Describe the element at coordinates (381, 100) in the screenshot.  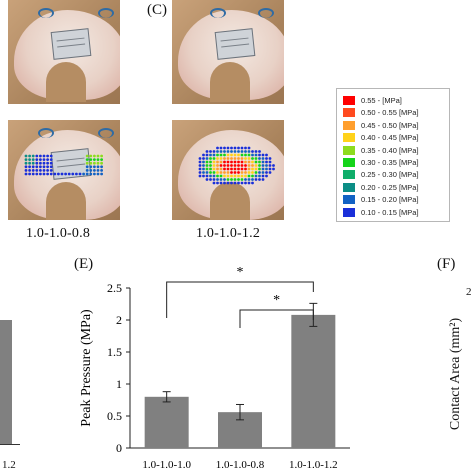
I see `legend-label: 0.55 - [MPa]` at that location.